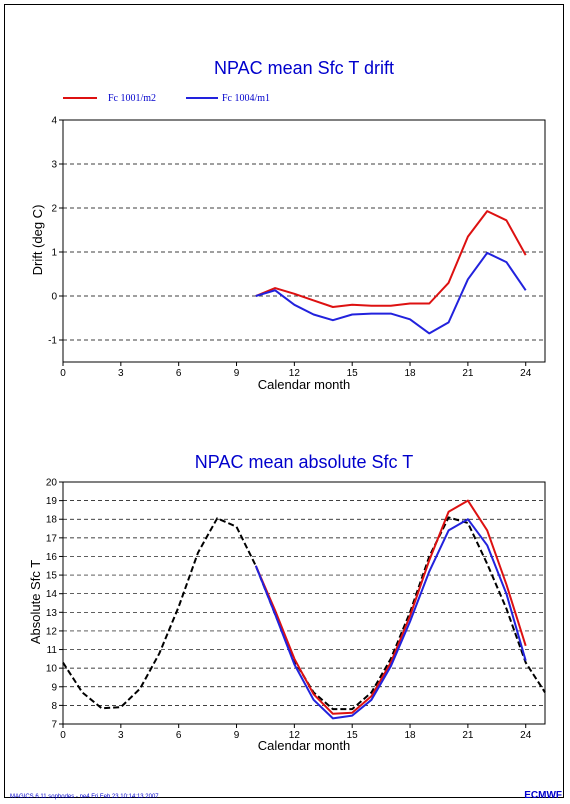 The width and height of the screenshot is (570, 804). I want to click on chart2-ylabel: Absolute Sfc T, so click(35, 602).